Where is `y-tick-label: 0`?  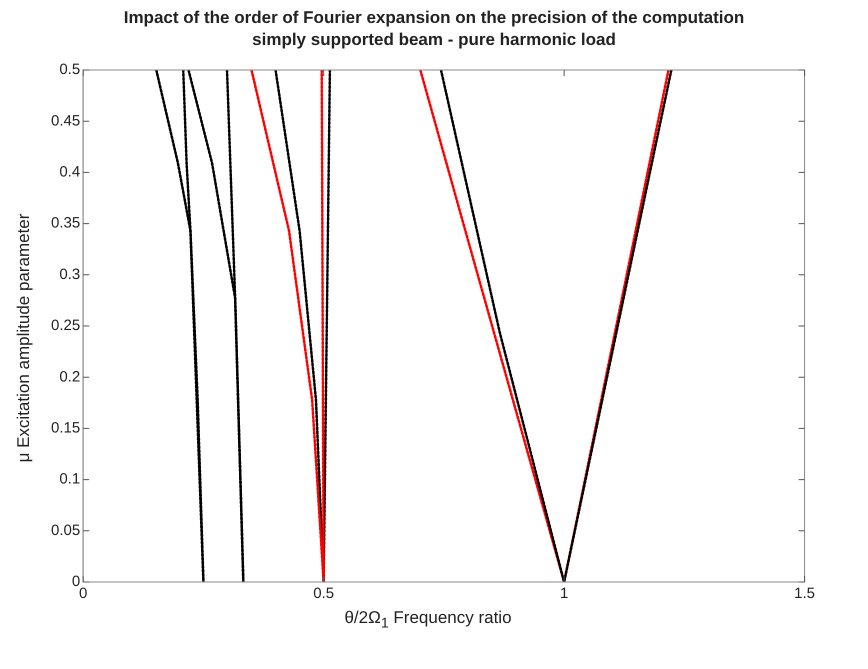 y-tick-label: 0 is located at coordinates (76, 581).